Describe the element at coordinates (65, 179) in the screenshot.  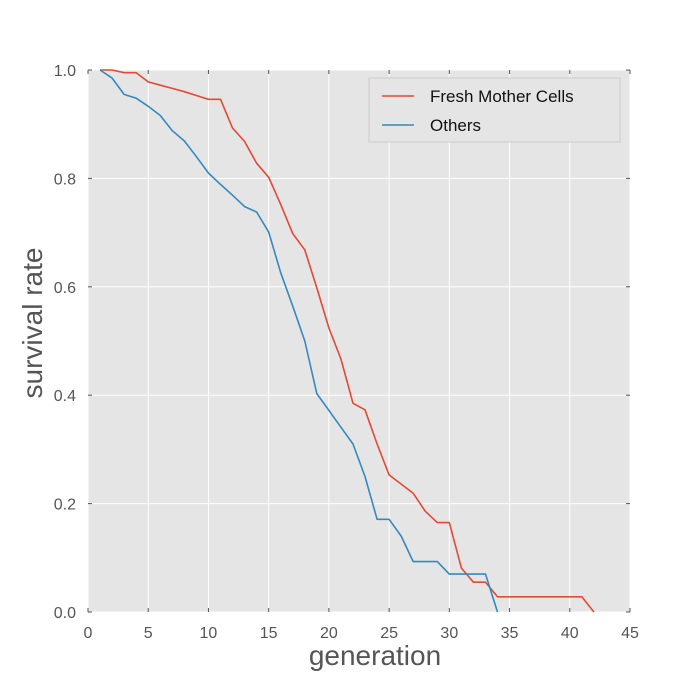
I see `y-tick-label: 0.8` at that location.